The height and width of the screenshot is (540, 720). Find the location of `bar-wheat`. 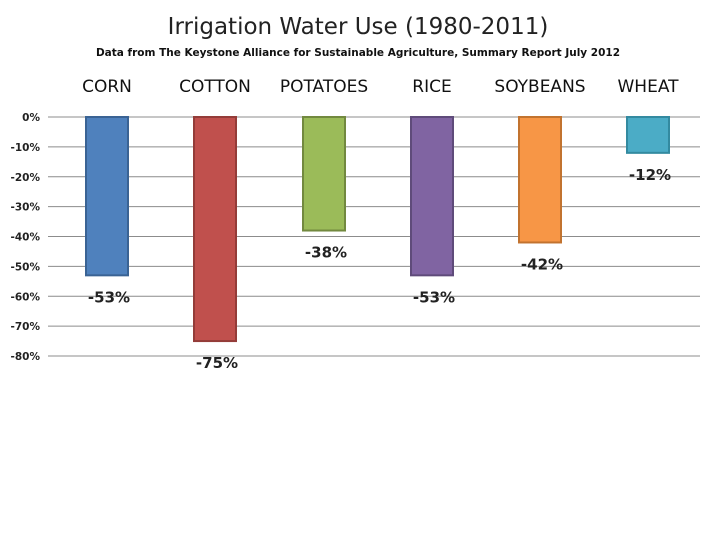

bar-wheat is located at coordinates (648, 135).